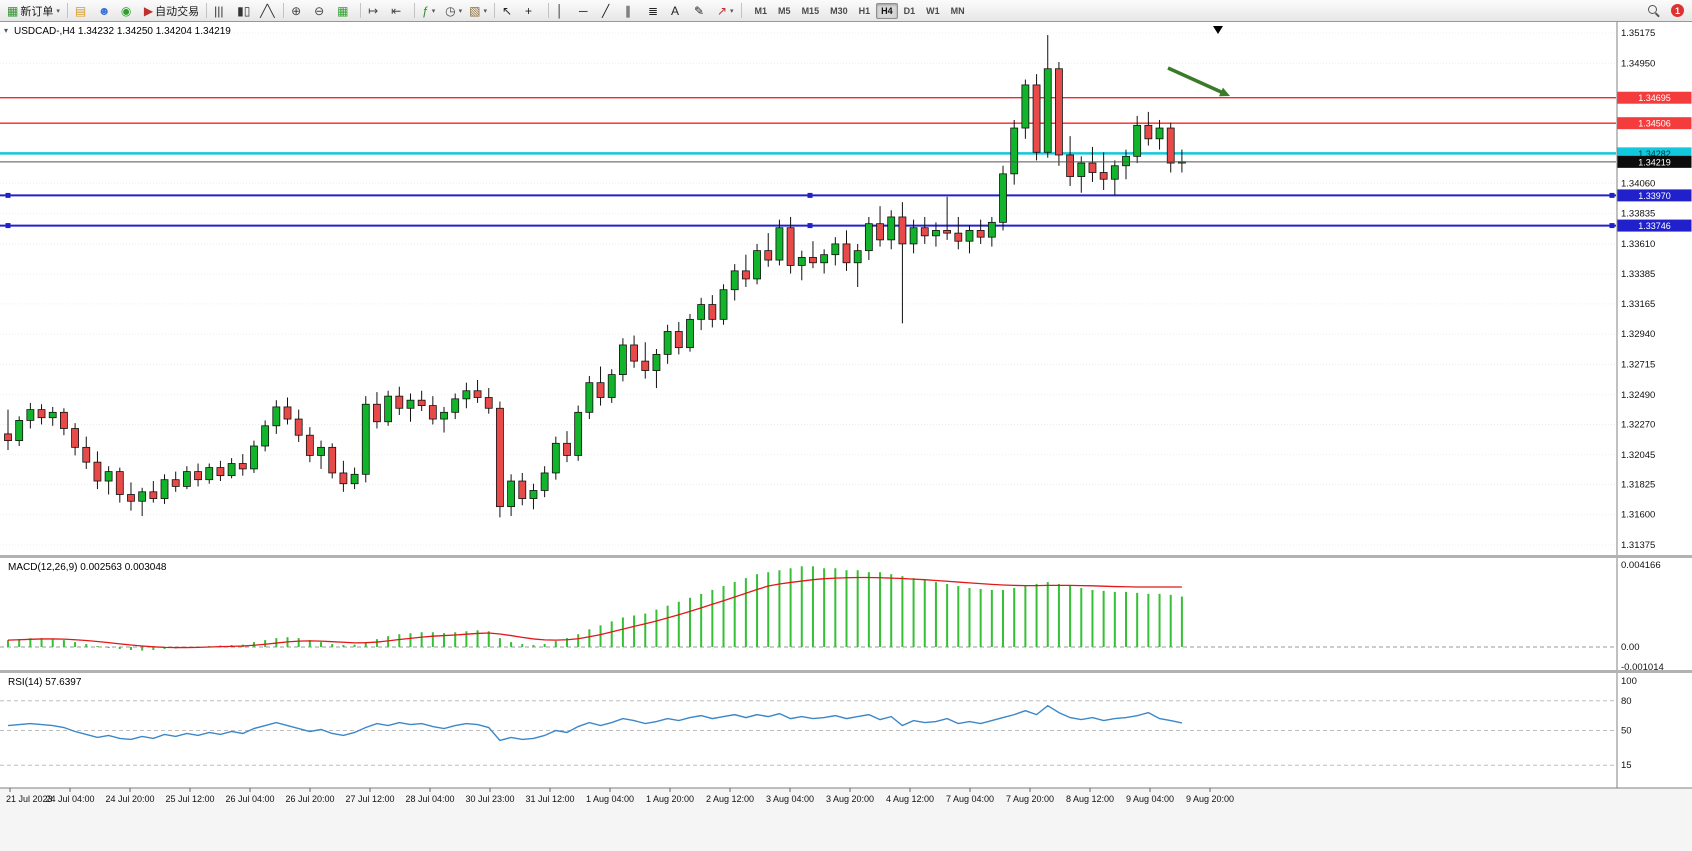 Image resolution: width=1692 pixels, height=851 pixels. I want to click on community-button: ◉, so click(129, 11).